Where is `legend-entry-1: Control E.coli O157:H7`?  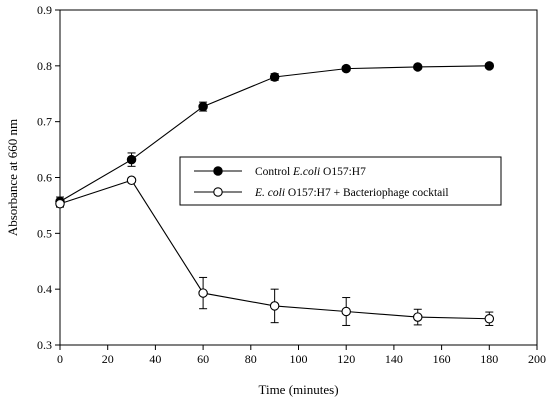
legend-entry-1: Control E.coli O157:H7 is located at coordinates (280, 172).